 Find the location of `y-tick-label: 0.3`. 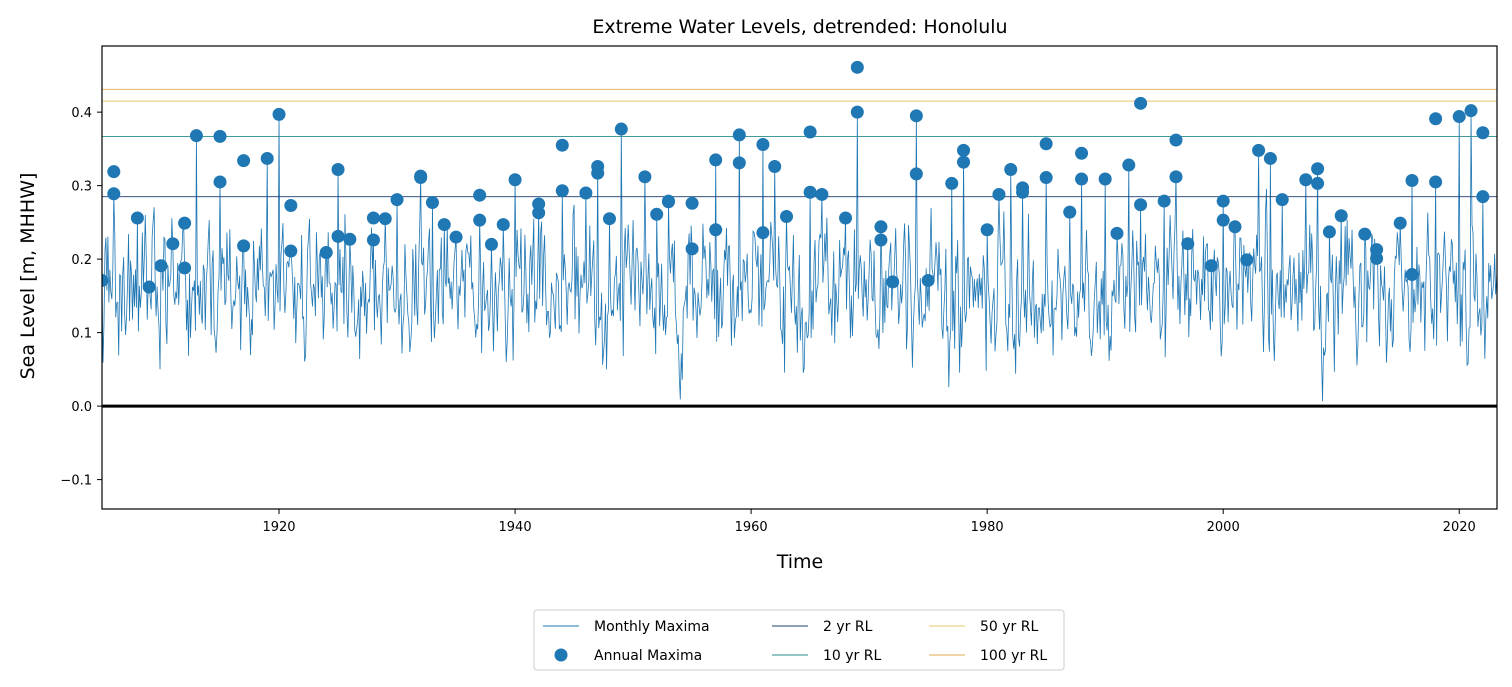

y-tick-label: 0.3 is located at coordinates (81, 187).